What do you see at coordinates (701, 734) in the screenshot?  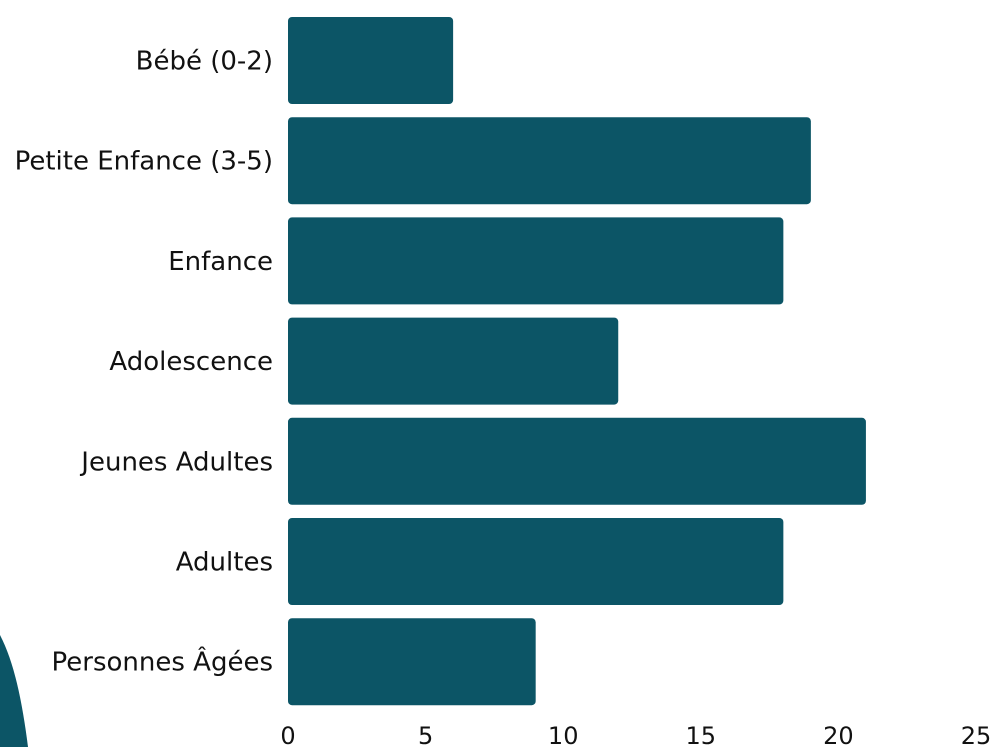 I see `x-tick-label-3: 15` at bounding box center [701, 734].